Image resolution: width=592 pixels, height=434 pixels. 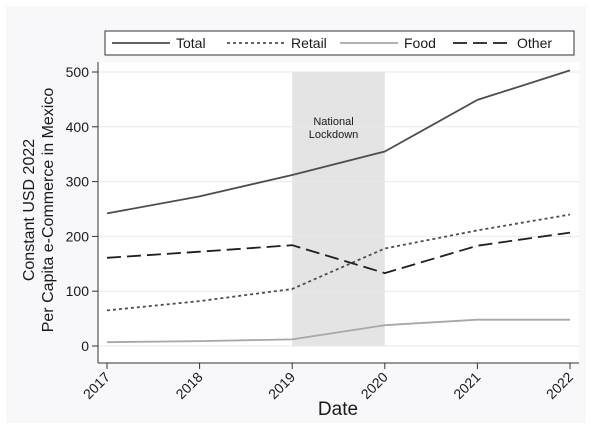 I want to click on y-tick-label-100: 100, so click(x=78, y=291).